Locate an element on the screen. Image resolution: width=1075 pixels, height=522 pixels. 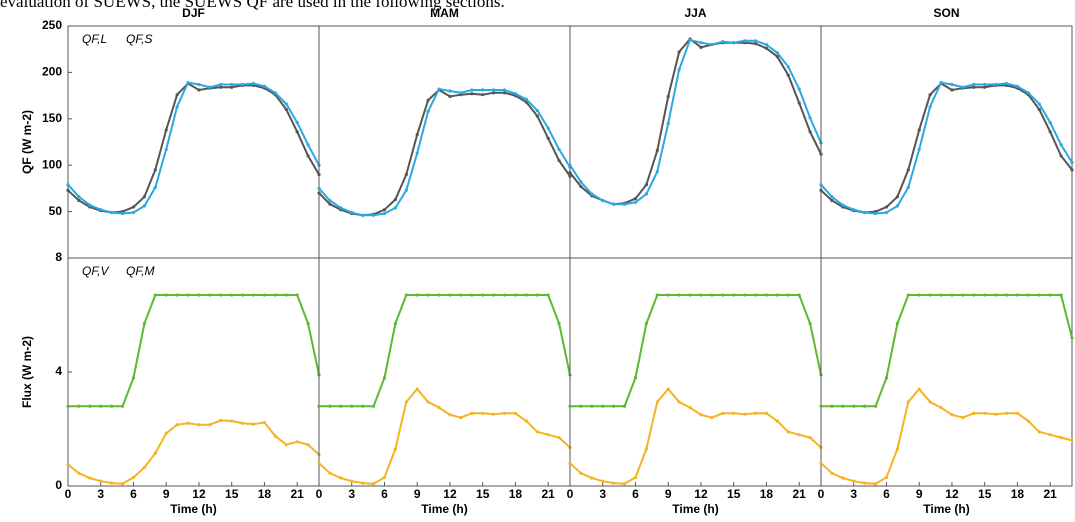
y-tick-label: 4 is located at coordinates (58, 371).